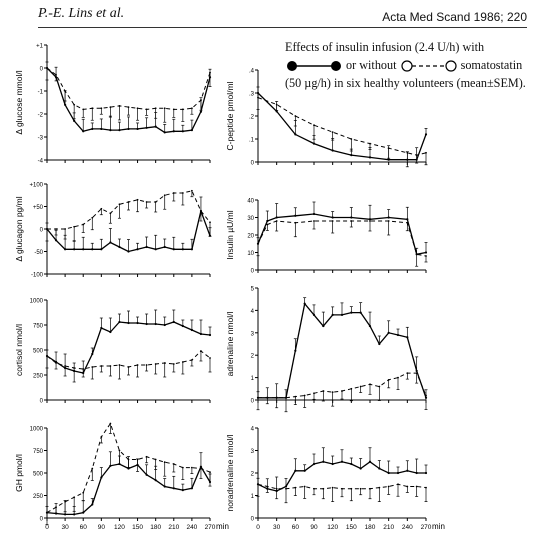 The image size is (539, 546). Describe the element at coordinates (252, 118) in the screenshot. I see `y-tick-label: .2` at that location.